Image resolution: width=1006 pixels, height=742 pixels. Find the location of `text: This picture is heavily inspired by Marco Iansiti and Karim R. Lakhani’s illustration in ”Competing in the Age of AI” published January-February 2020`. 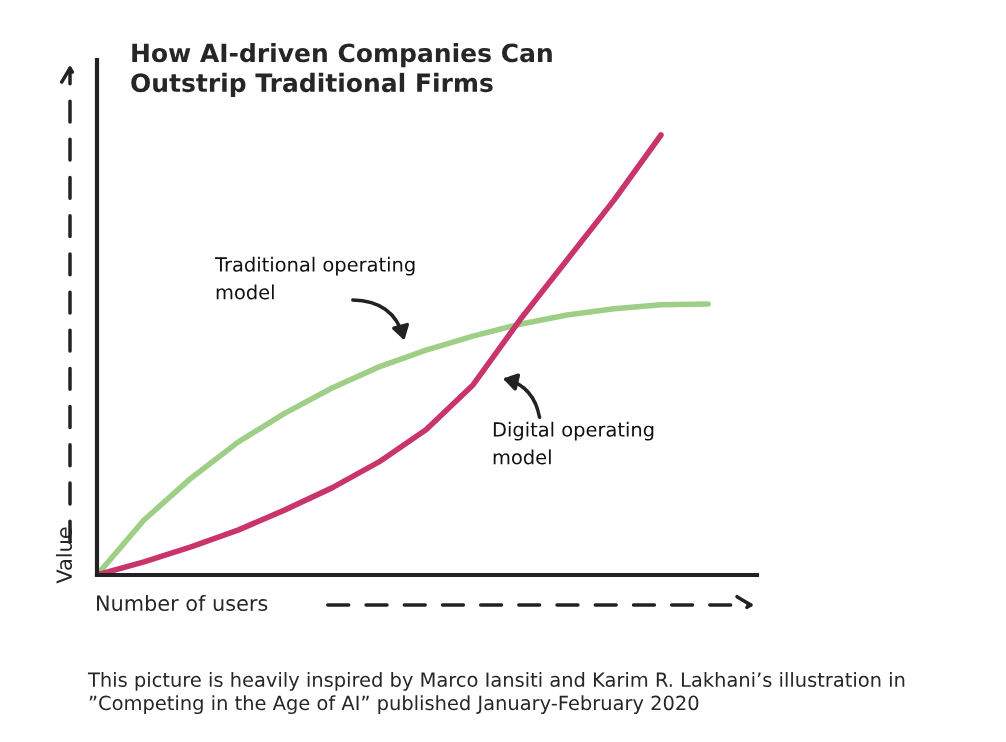

text: This picture is heavily inspired by Marco Iansiti and Karim R. Lakhani’s illustration in ”Competing in the Age of AI” published January-February 2020 is located at coordinates (496, 693).